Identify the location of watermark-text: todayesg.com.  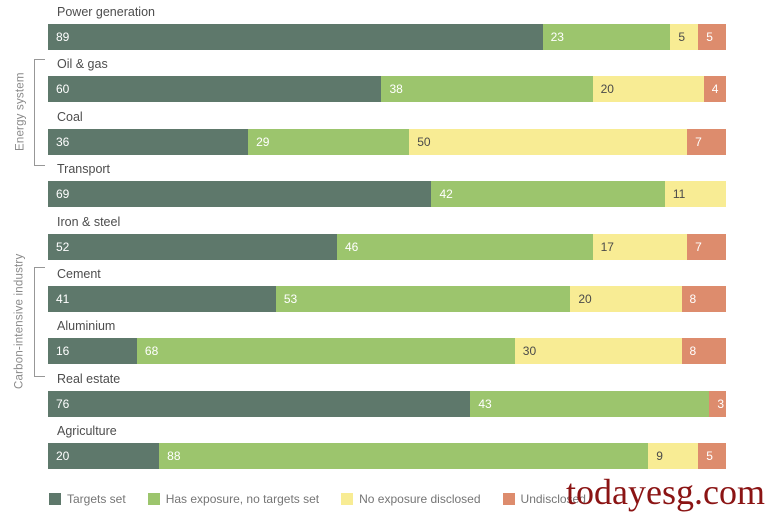
(665, 492).